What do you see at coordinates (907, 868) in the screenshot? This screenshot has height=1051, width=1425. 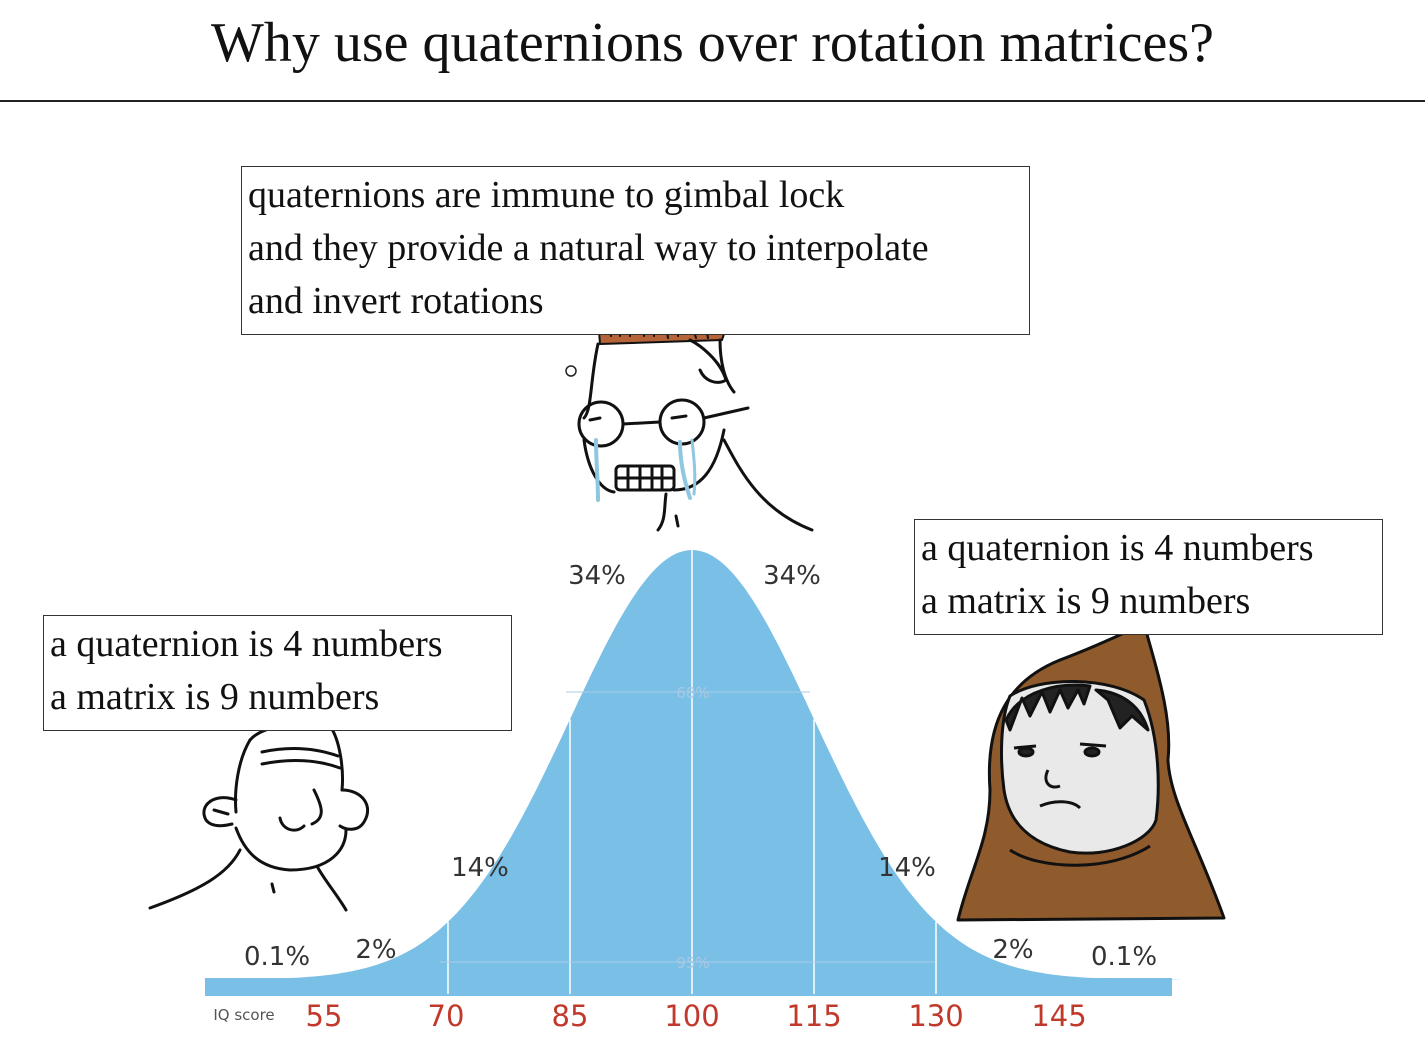 I see `region-label-5: 14%` at bounding box center [907, 868].